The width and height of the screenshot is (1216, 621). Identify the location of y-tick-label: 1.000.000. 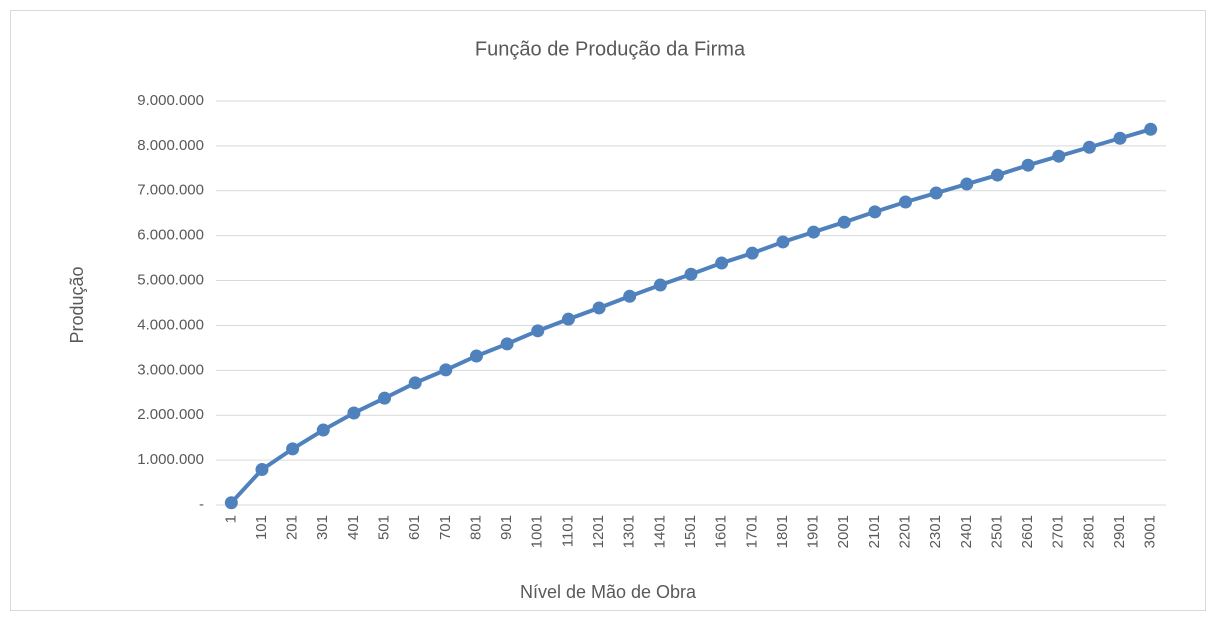
(170, 459).